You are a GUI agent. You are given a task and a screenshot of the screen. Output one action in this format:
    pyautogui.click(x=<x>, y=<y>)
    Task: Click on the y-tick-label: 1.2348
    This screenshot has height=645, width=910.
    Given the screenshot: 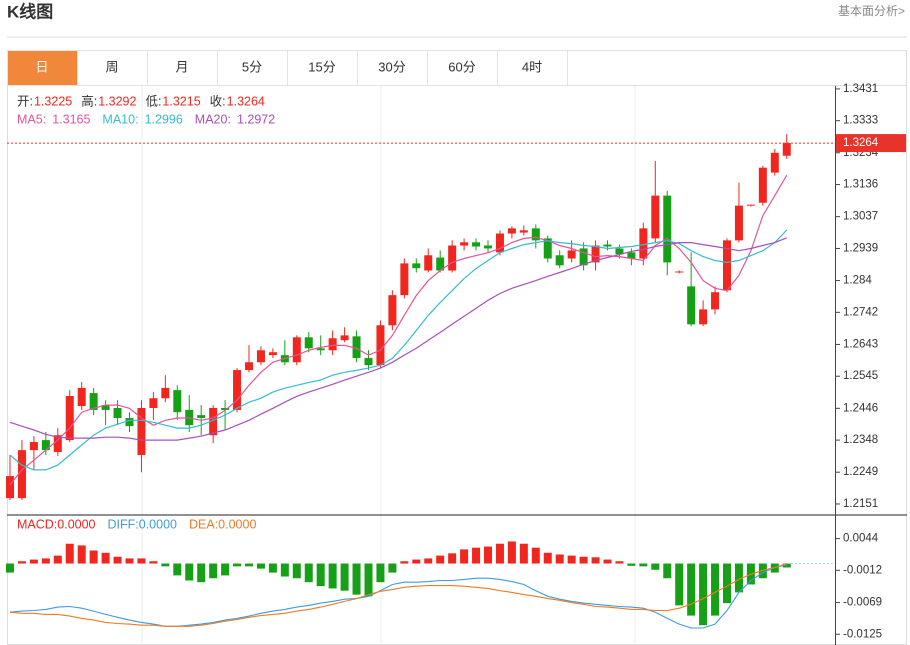 What is the action you would take?
    pyautogui.click(x=860, y=440)
    